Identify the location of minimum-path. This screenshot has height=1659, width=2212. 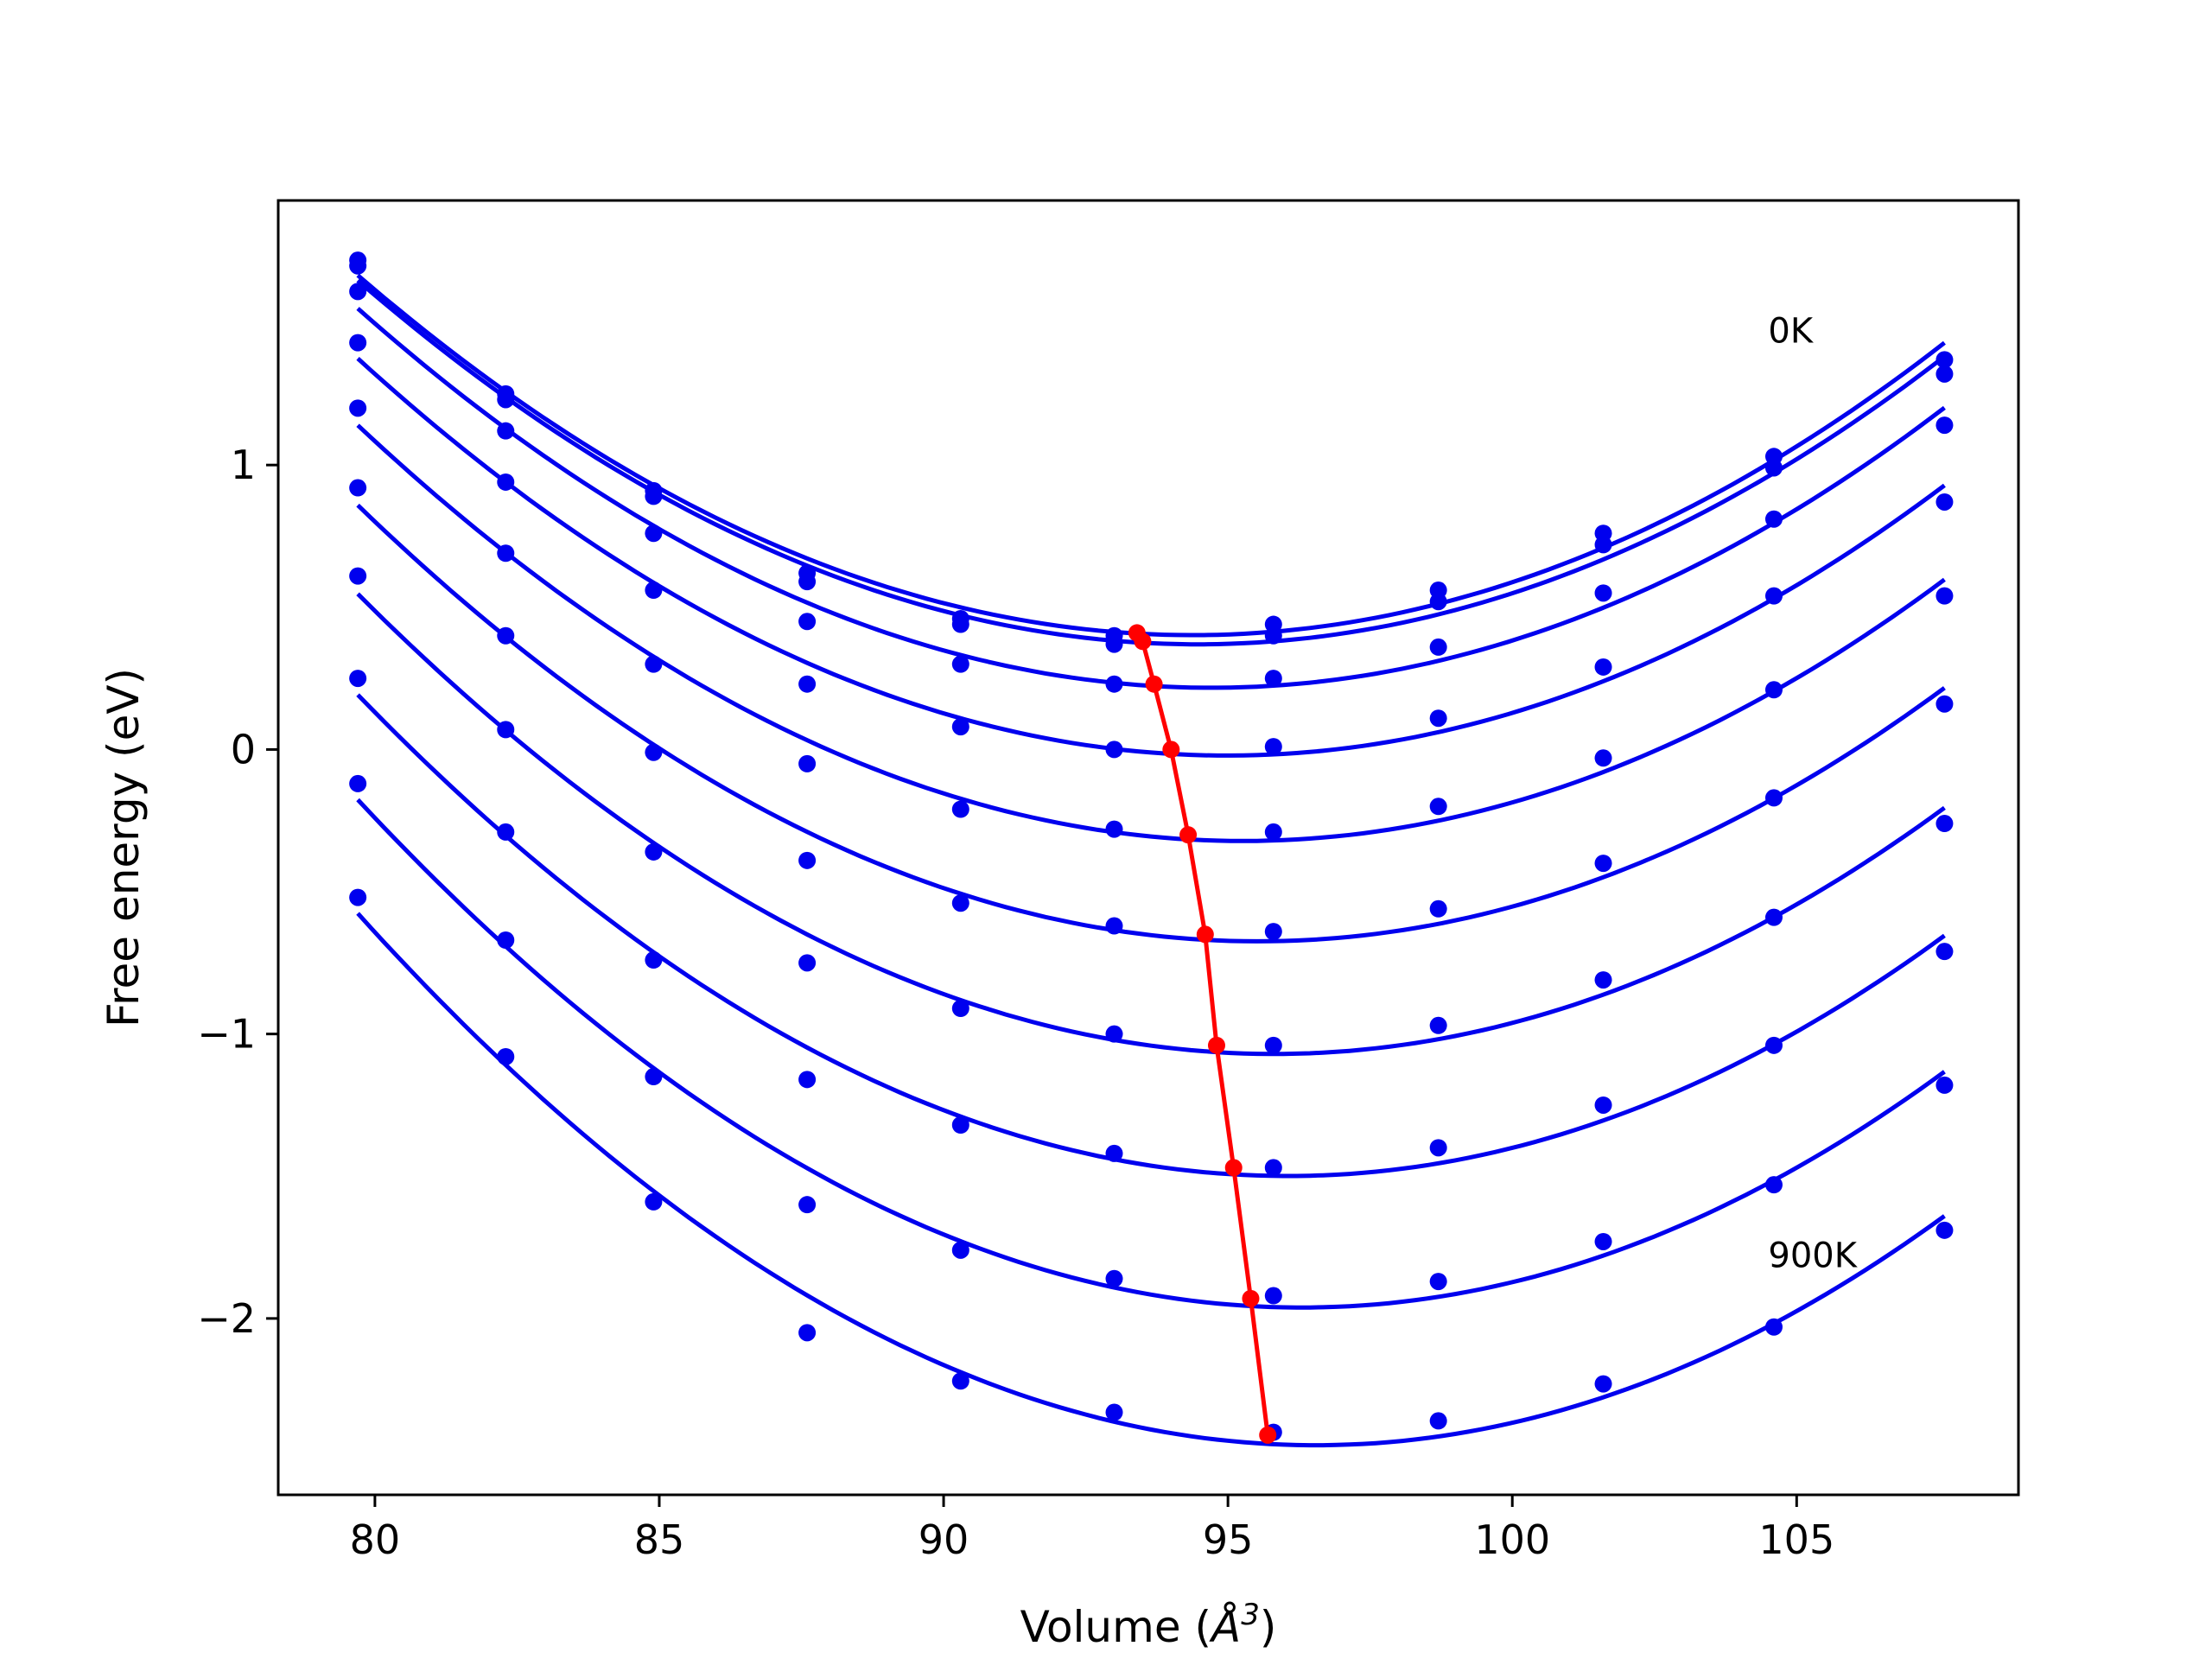
(1202, 1034).